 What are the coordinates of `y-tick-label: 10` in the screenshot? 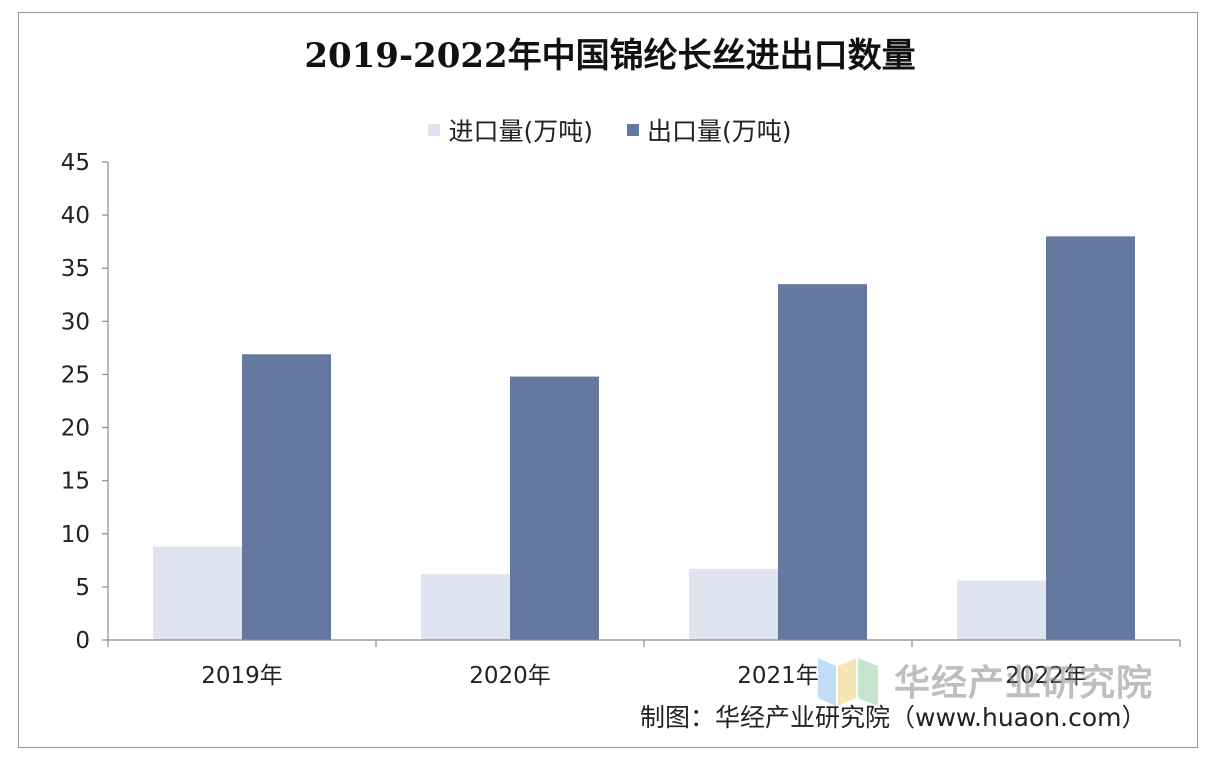 It's located at (75, 535).